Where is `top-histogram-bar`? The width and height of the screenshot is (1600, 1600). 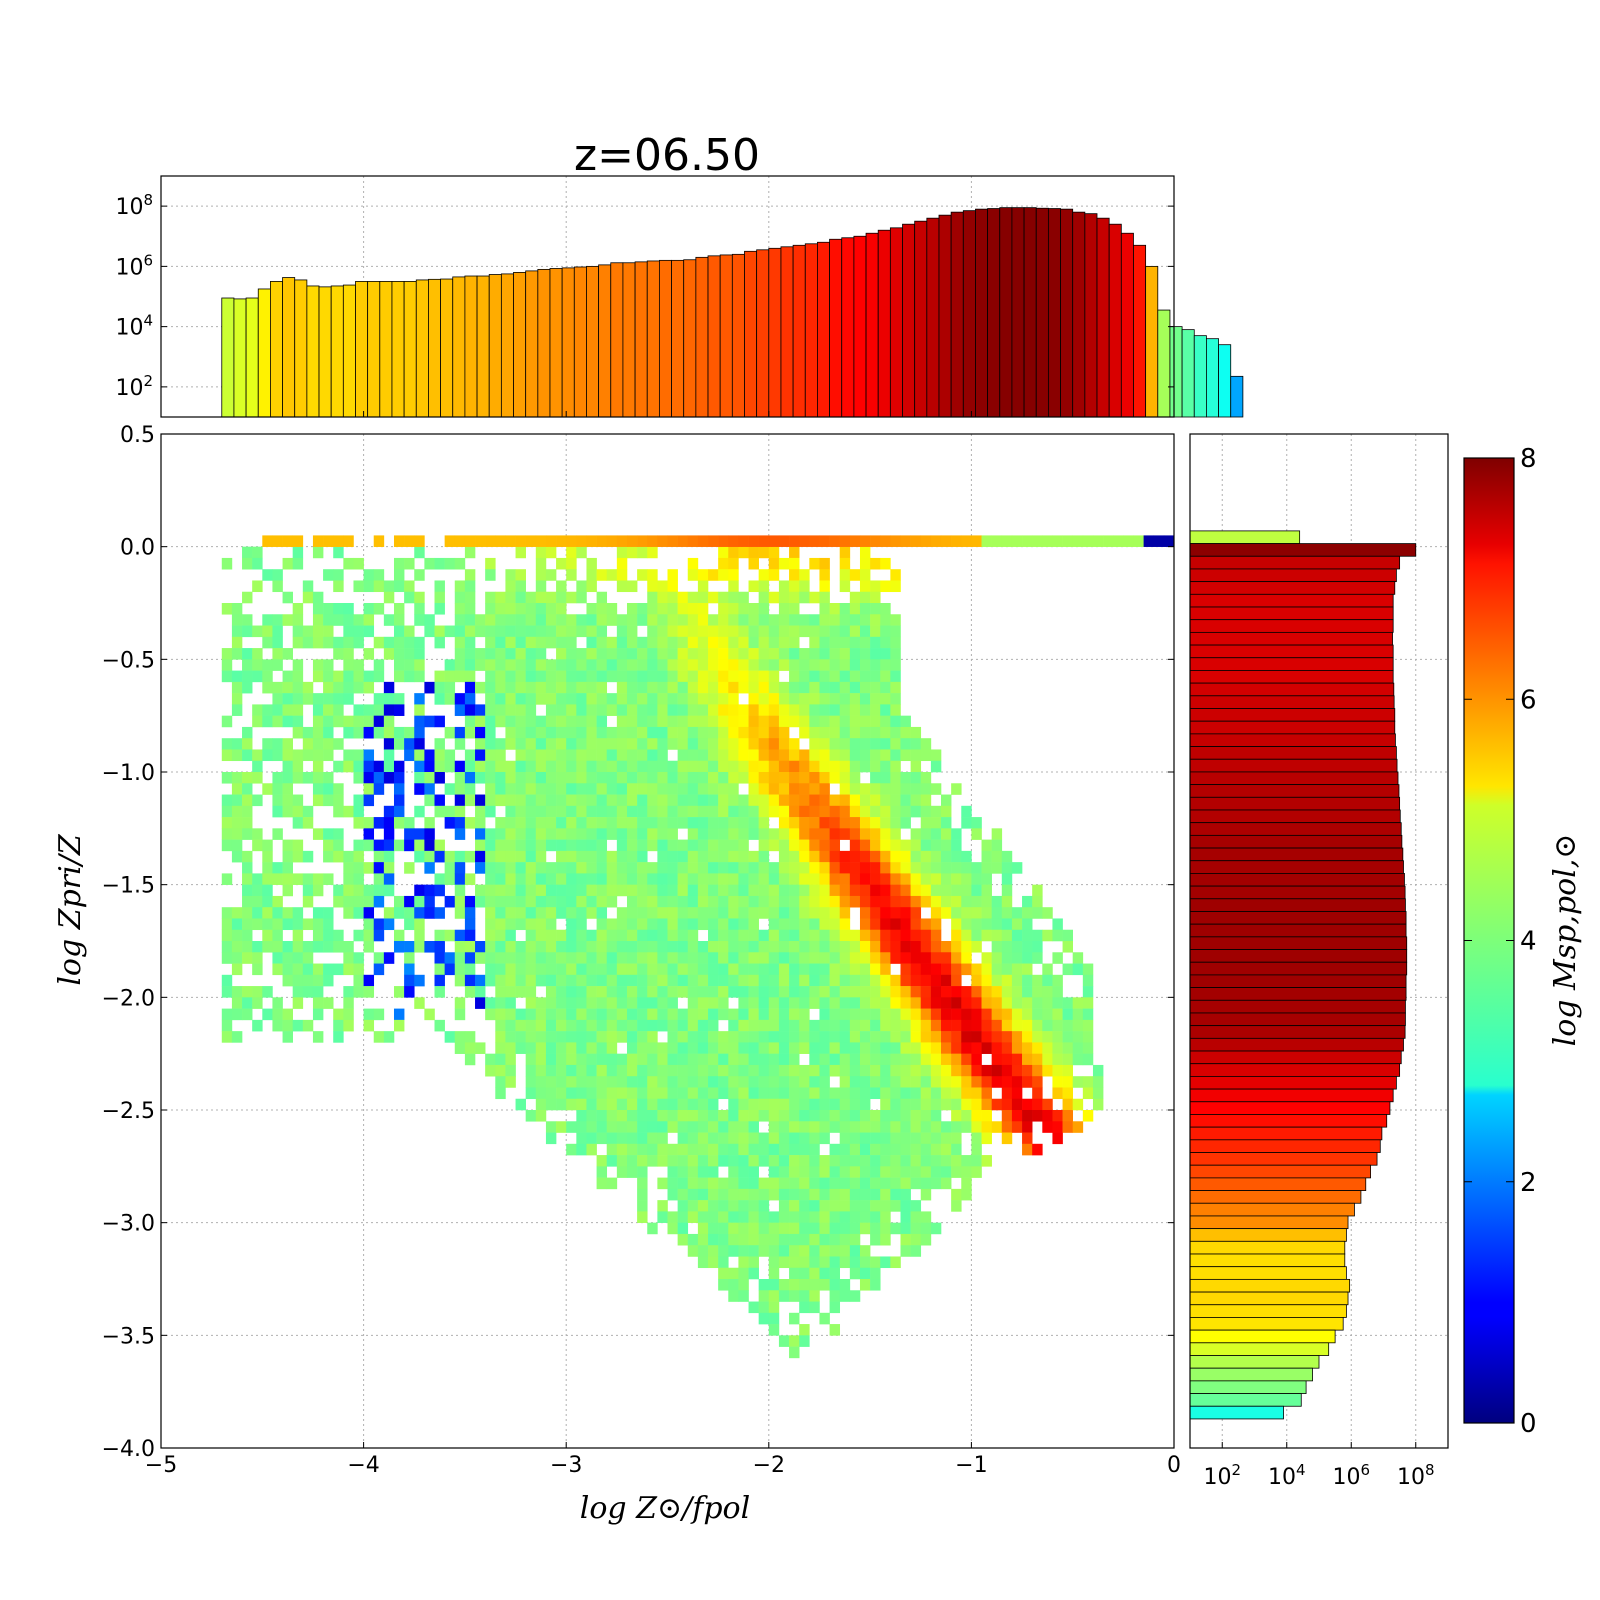
top-histogram-bar is located at coordinates (884, 323).